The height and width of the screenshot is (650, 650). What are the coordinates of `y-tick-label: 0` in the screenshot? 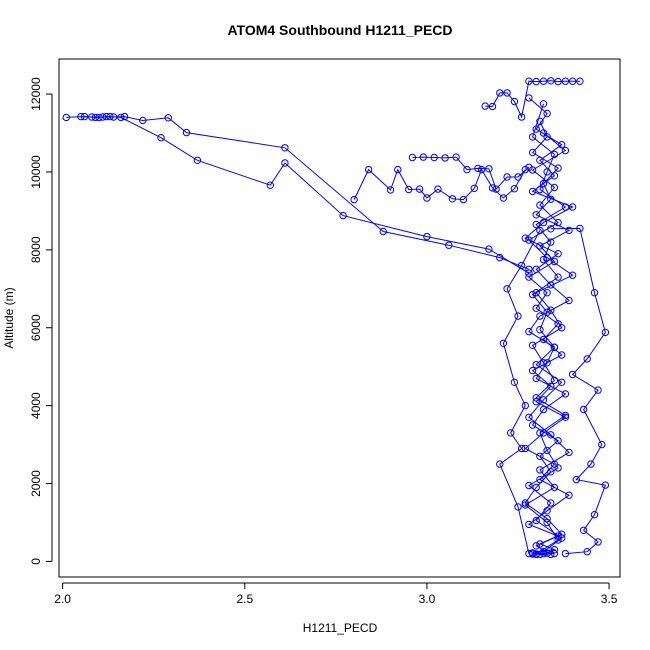 It's located at (36, 561).